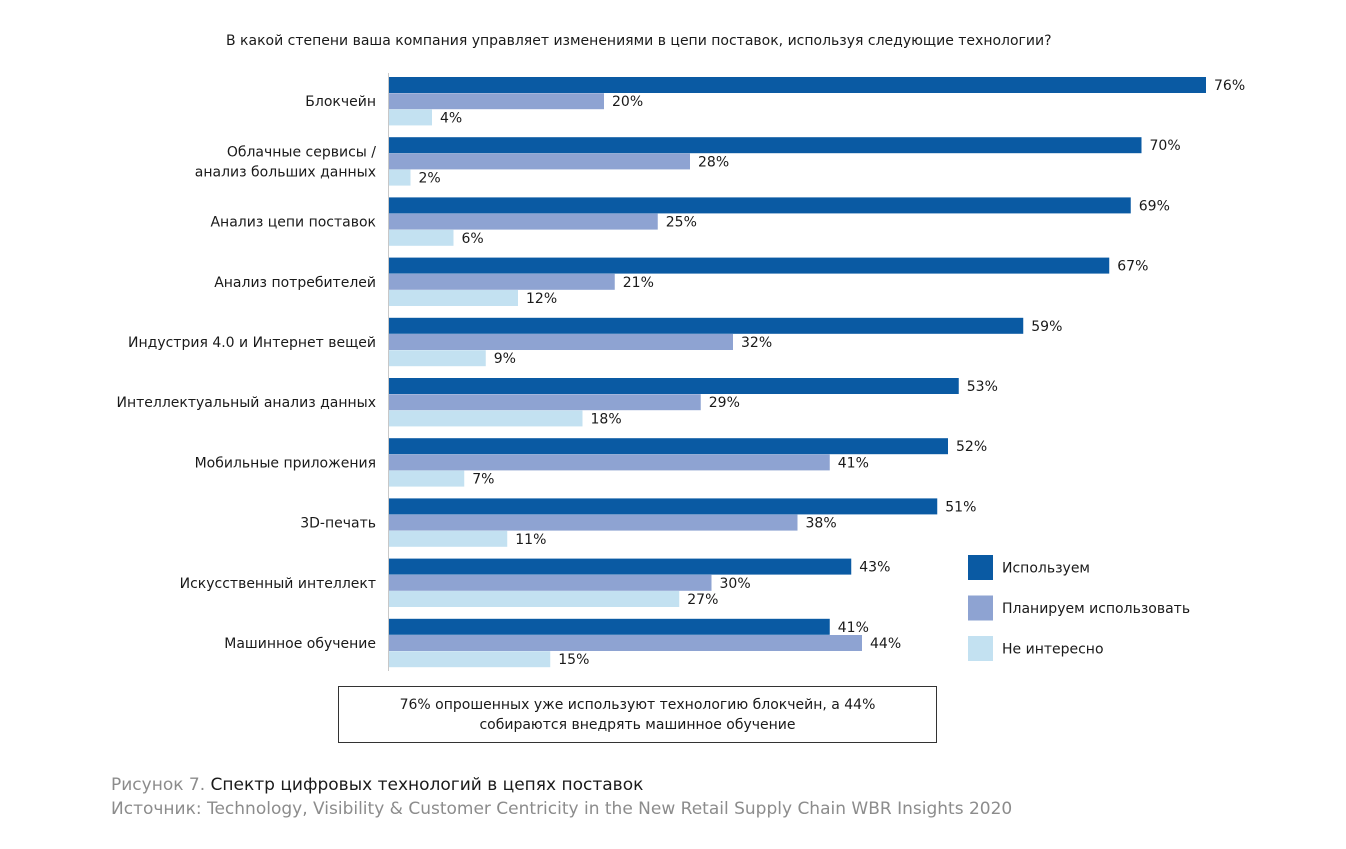 The width and height of the screenshot is (1346, 849). Describe the element at coordinates (1046, 569) in the screenshot. I see `legend-label-use: Используем` at that location.